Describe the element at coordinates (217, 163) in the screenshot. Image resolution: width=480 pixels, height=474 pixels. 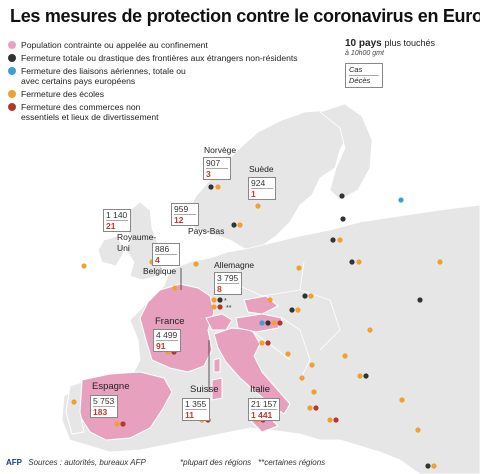
I see `cases-norvege: 907` at that location.